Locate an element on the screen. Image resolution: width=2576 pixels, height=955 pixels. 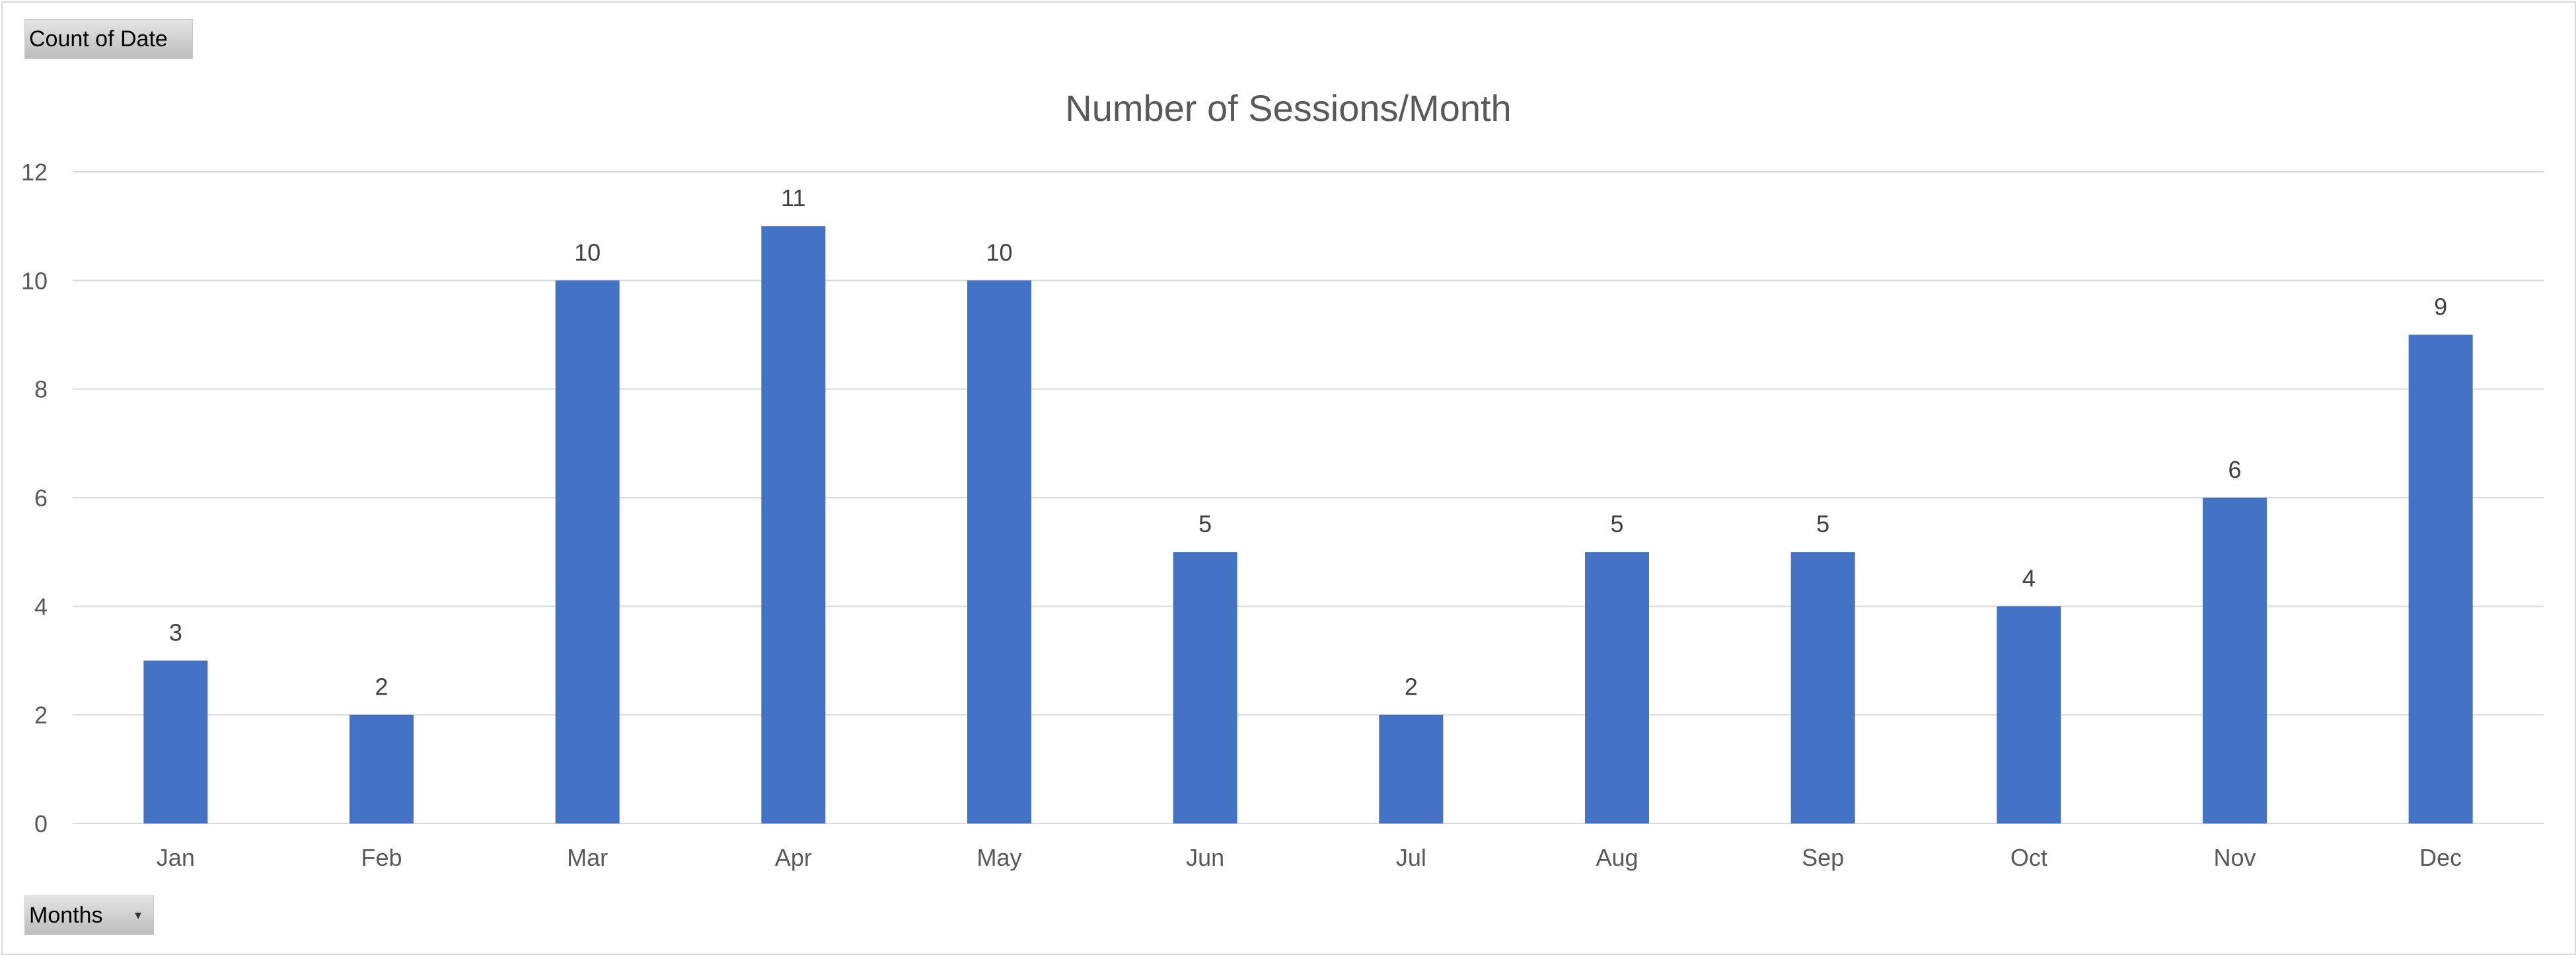
axis-field-label: Months is located at coordinates (66, 916).